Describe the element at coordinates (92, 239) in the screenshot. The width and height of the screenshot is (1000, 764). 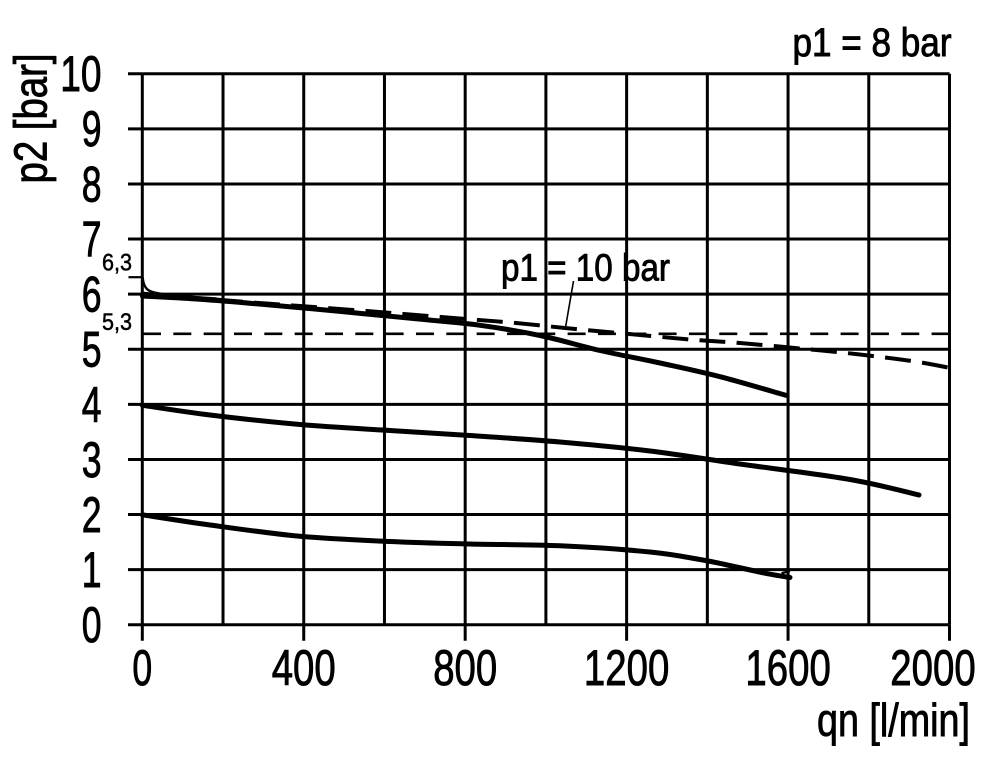
I see `svg-text: 7` at that location.